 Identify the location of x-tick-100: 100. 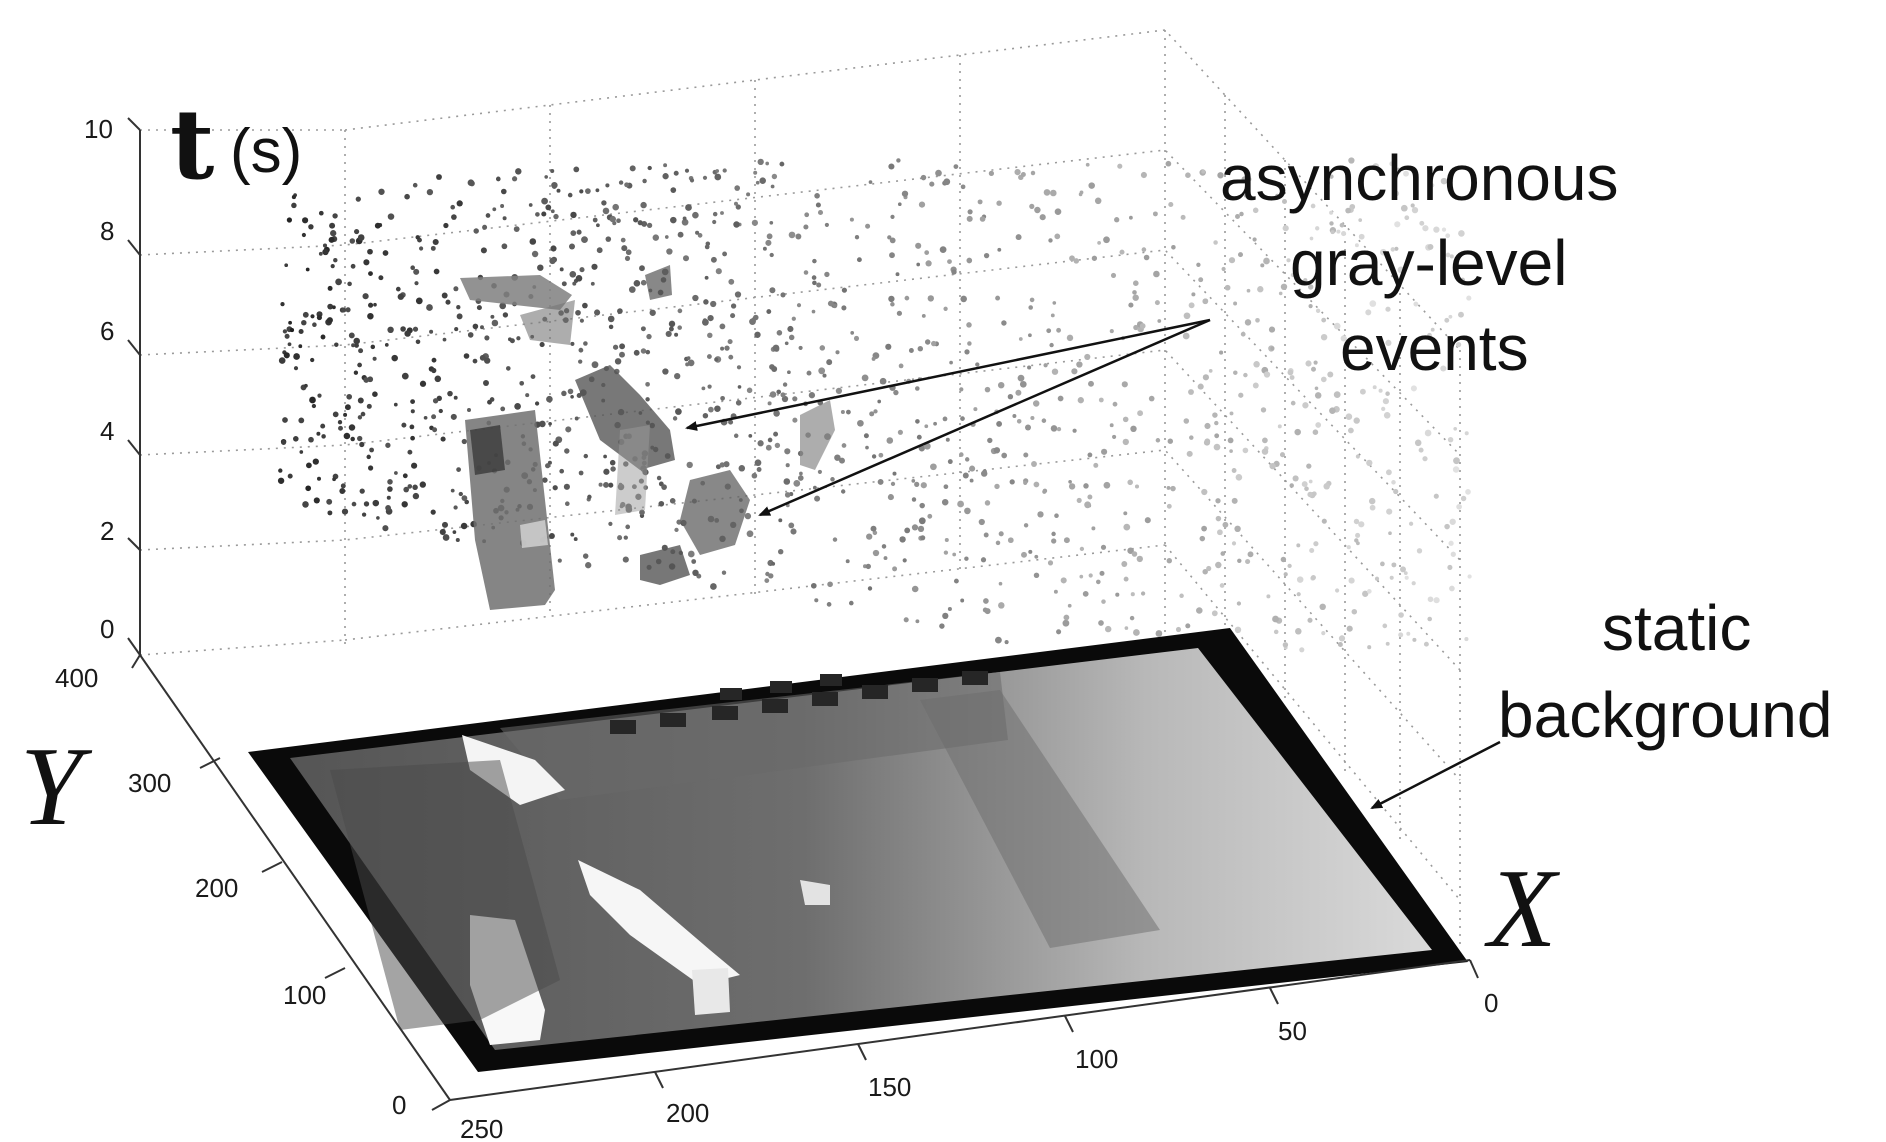
(1096, 1059).